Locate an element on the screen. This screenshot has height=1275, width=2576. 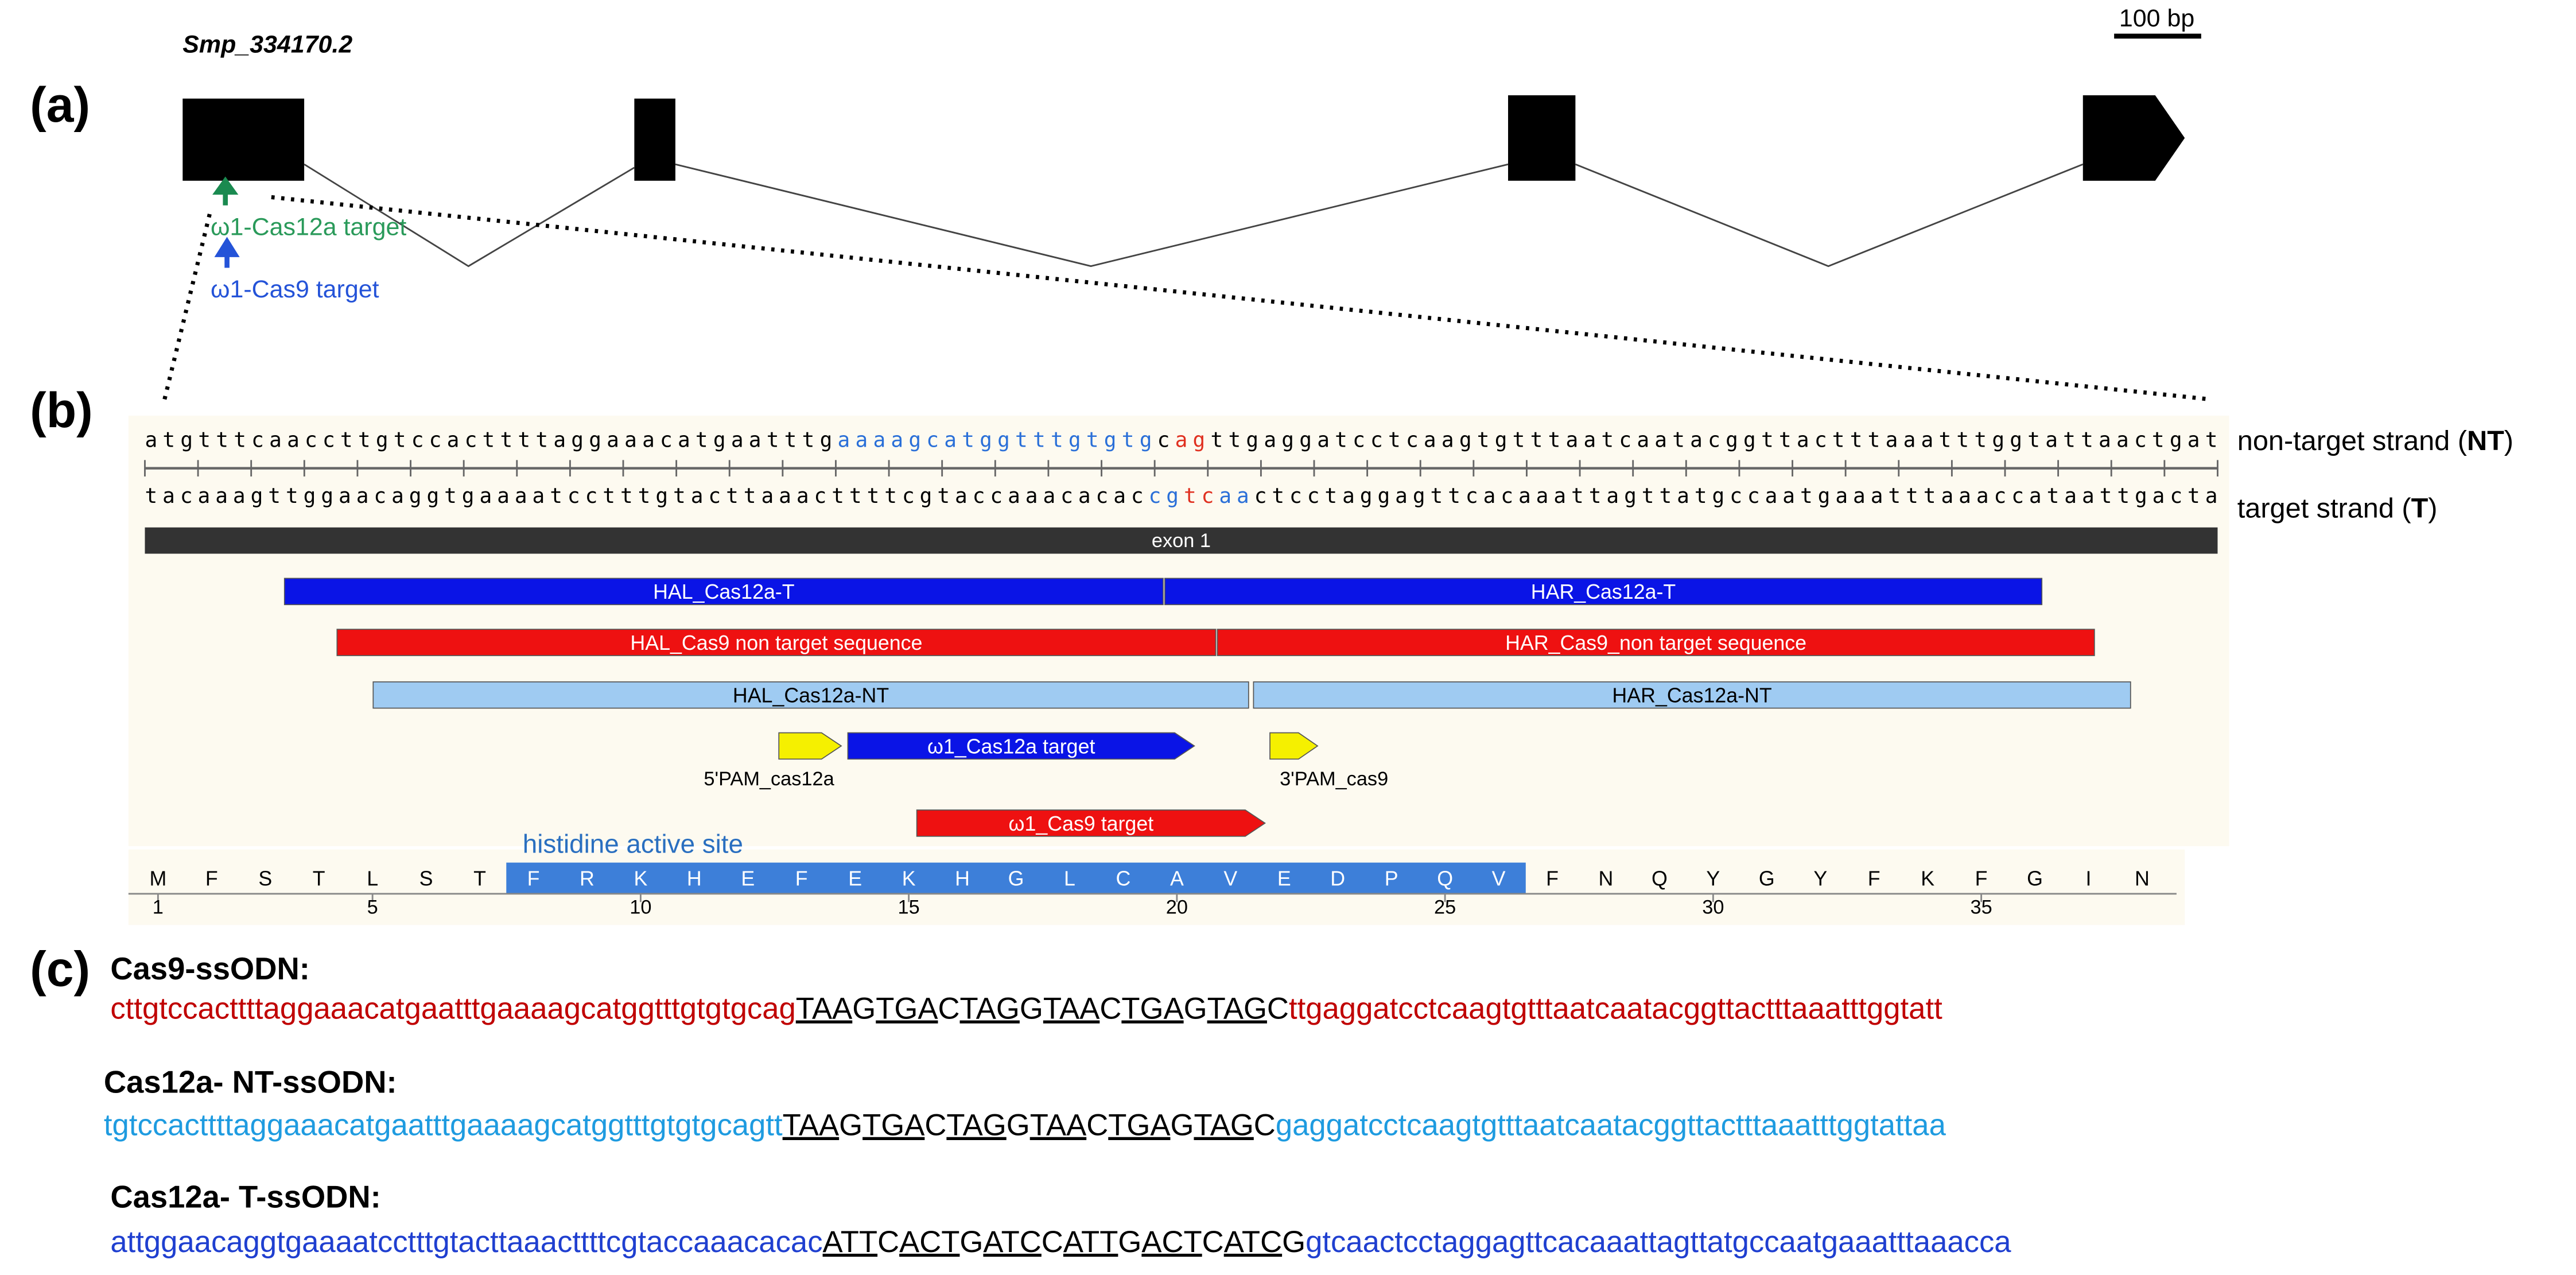
introns is located at coordinates (1194, 215).